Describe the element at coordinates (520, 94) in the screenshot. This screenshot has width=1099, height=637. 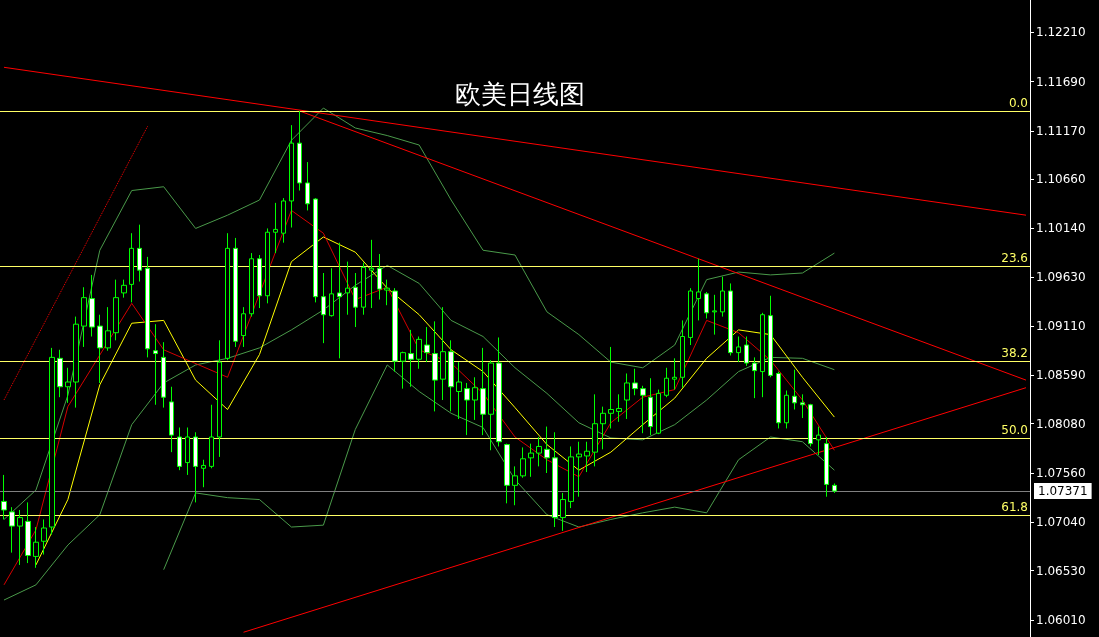
I see `text: 欧美日线图` at that location.